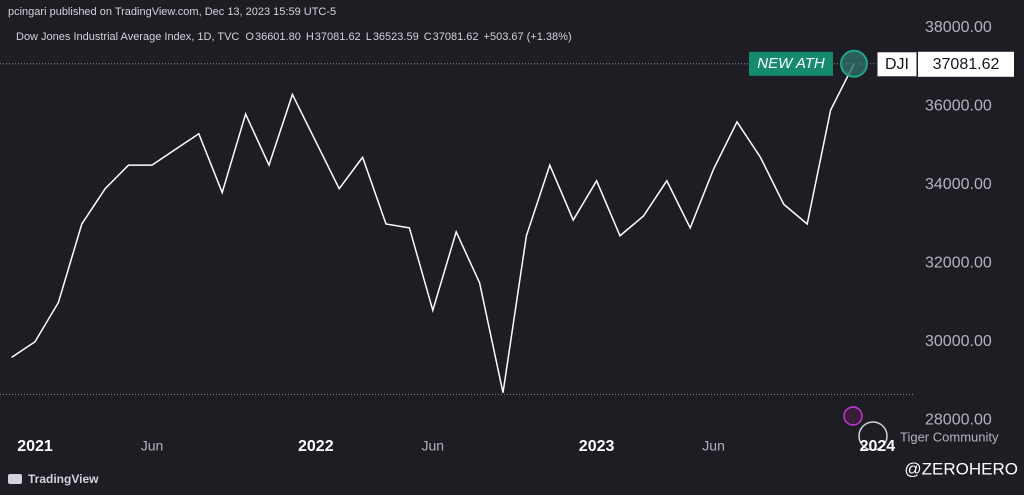 This screenshot has height=495, width=1024. I want to click on tiger-icon, so click(853, 416).